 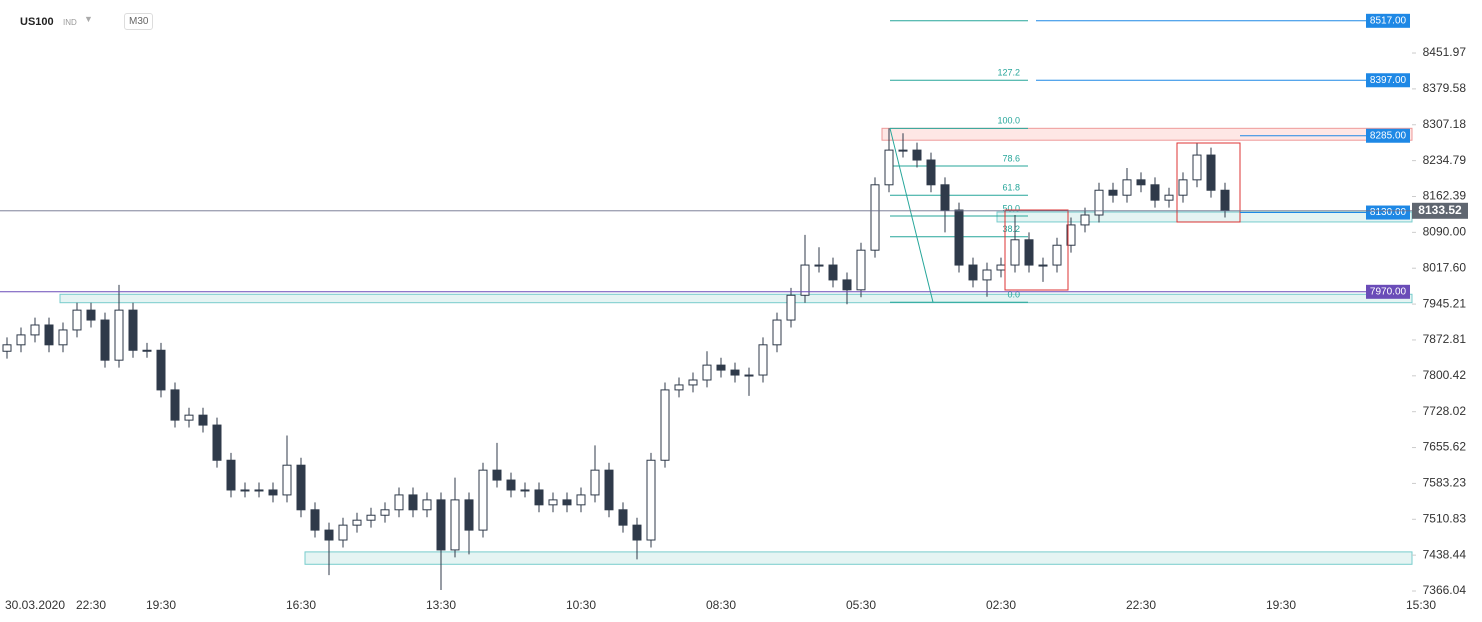 I want to click on y-tick-label: 8090.00, so click(x=1445, y=232).